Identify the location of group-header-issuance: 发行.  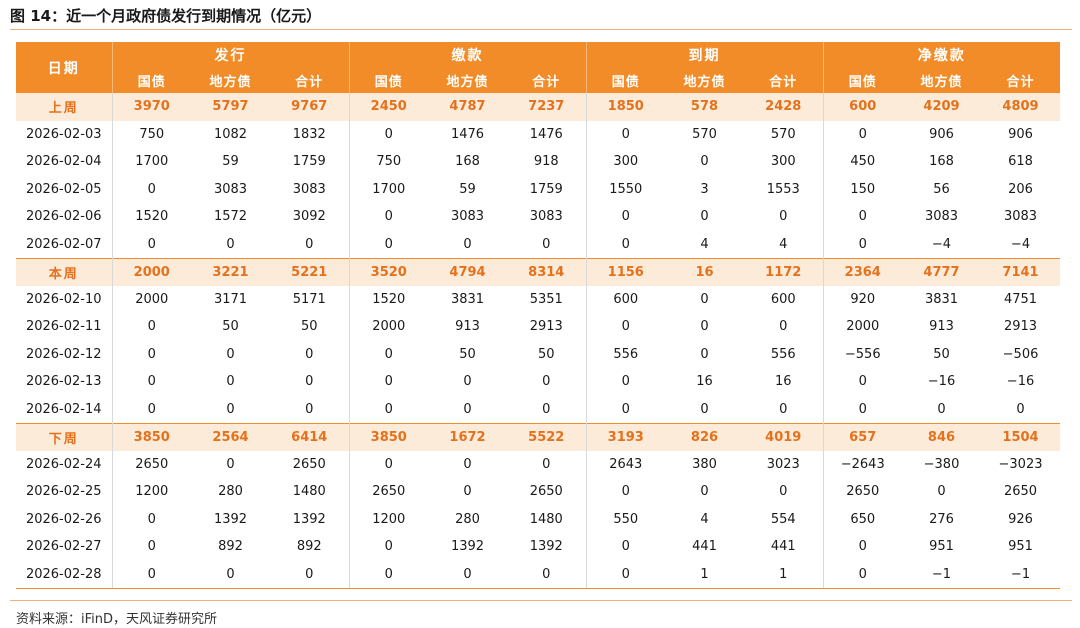
(230, 55).